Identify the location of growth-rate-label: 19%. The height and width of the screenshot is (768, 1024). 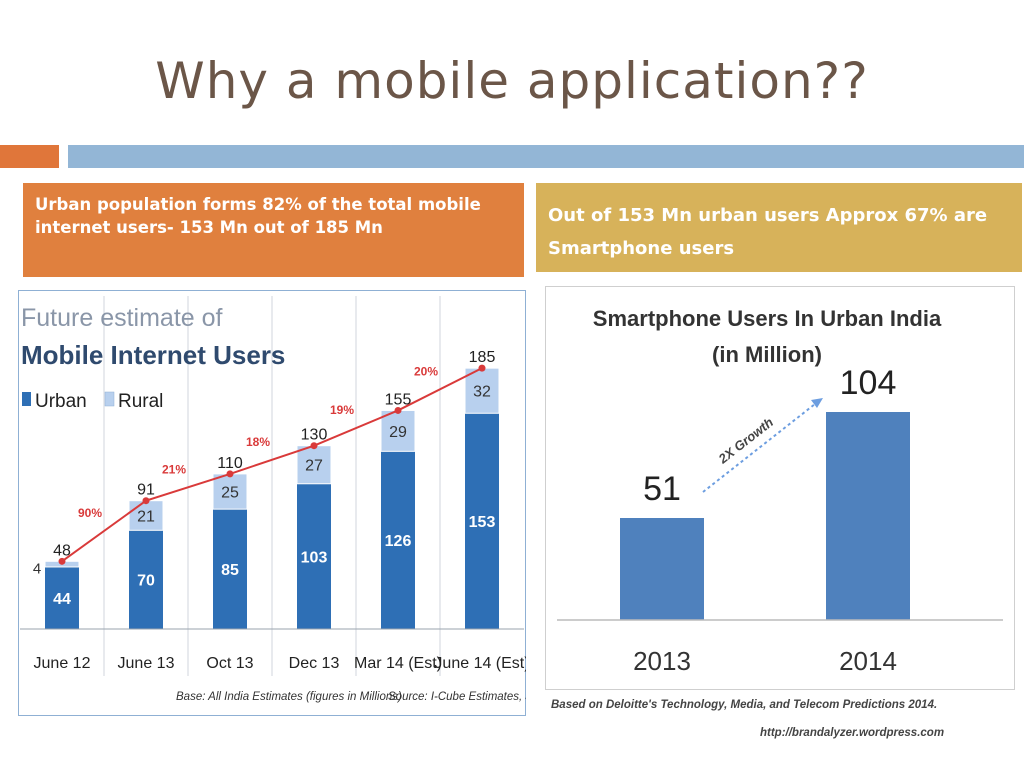
(342, 410).